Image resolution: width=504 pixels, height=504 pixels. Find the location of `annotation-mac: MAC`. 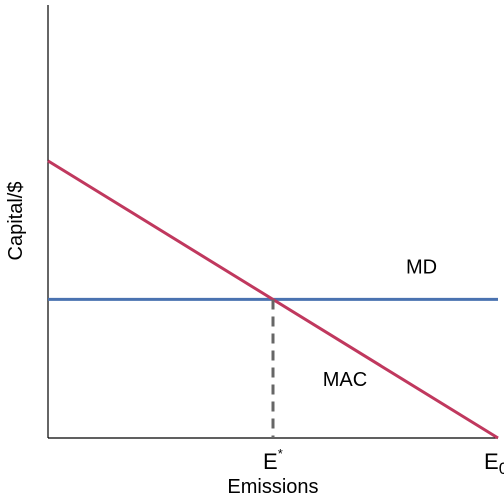

annotation-mac: MAC is located at coordinates (345, 380).